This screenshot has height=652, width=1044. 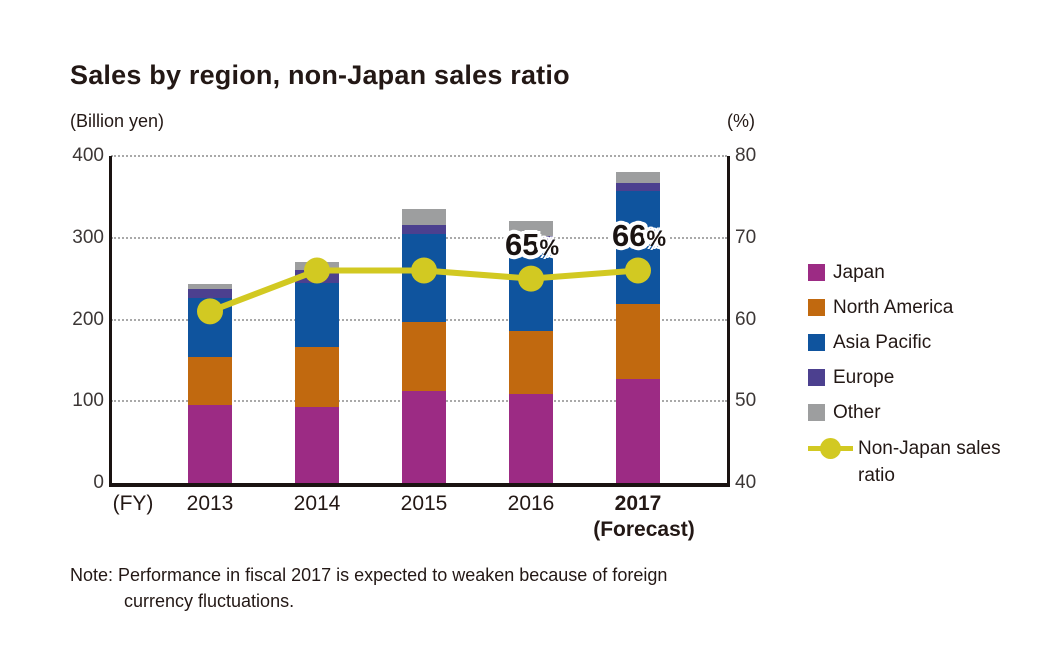 I want to click on ratio-label-value: 65, so click(x=522, y=244).